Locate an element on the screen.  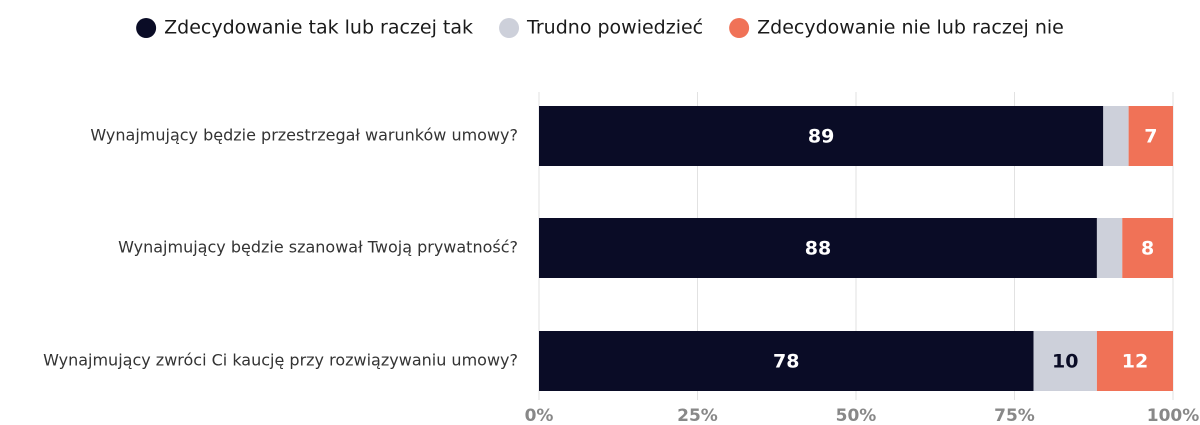
data-label: 89 is located at coordinates (821, 137).